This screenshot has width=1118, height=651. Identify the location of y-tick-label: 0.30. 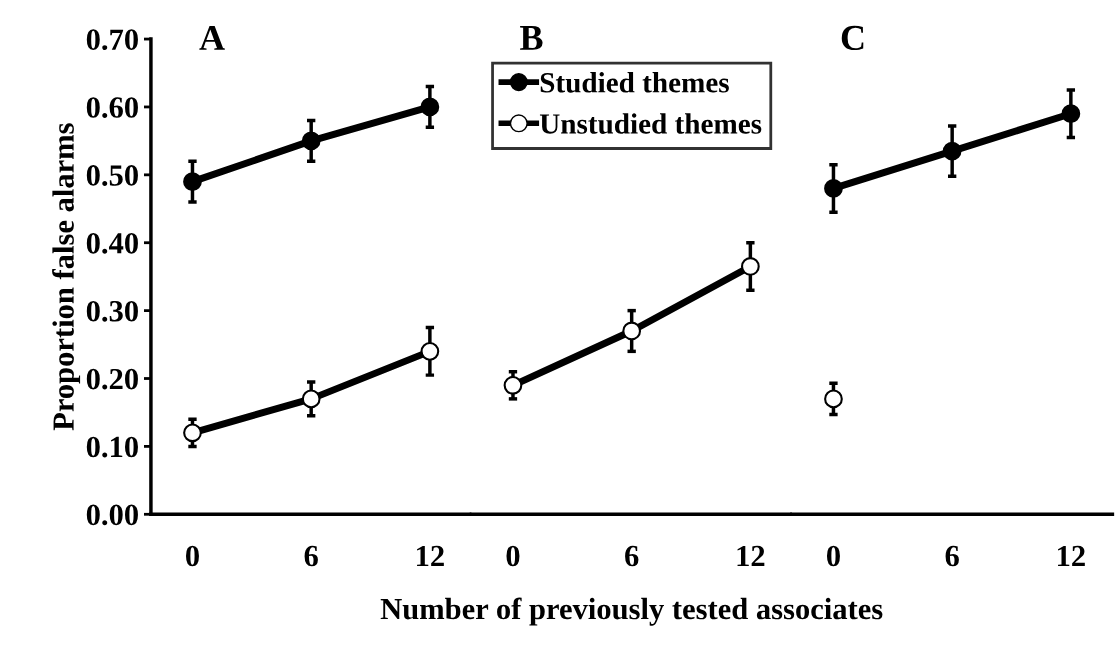
(112, 311).